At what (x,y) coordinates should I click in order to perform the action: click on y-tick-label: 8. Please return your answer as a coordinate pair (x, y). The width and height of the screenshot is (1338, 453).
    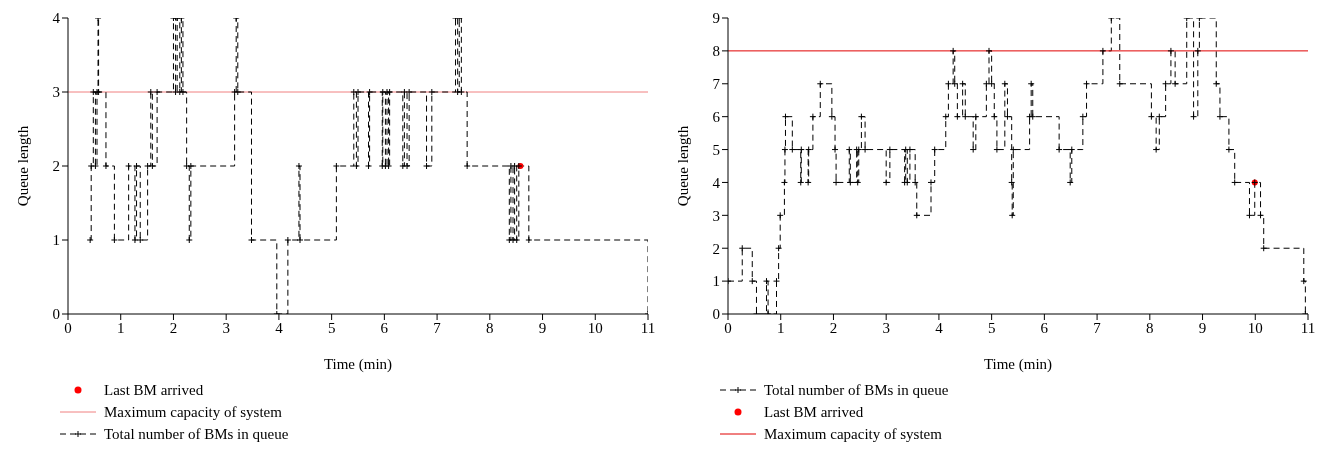
    Looking at the image, I should click on (716, 51).